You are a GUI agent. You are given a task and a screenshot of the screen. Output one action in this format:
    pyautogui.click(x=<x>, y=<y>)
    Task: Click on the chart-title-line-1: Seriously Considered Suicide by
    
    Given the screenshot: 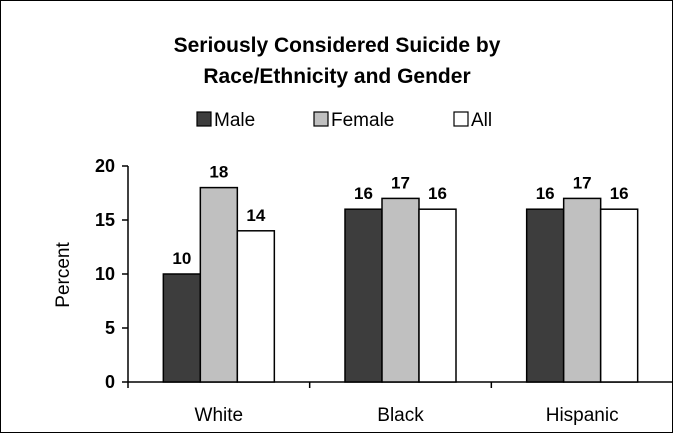 What is the action you would take?
    pyautogui.click(x=337, y=45)
    